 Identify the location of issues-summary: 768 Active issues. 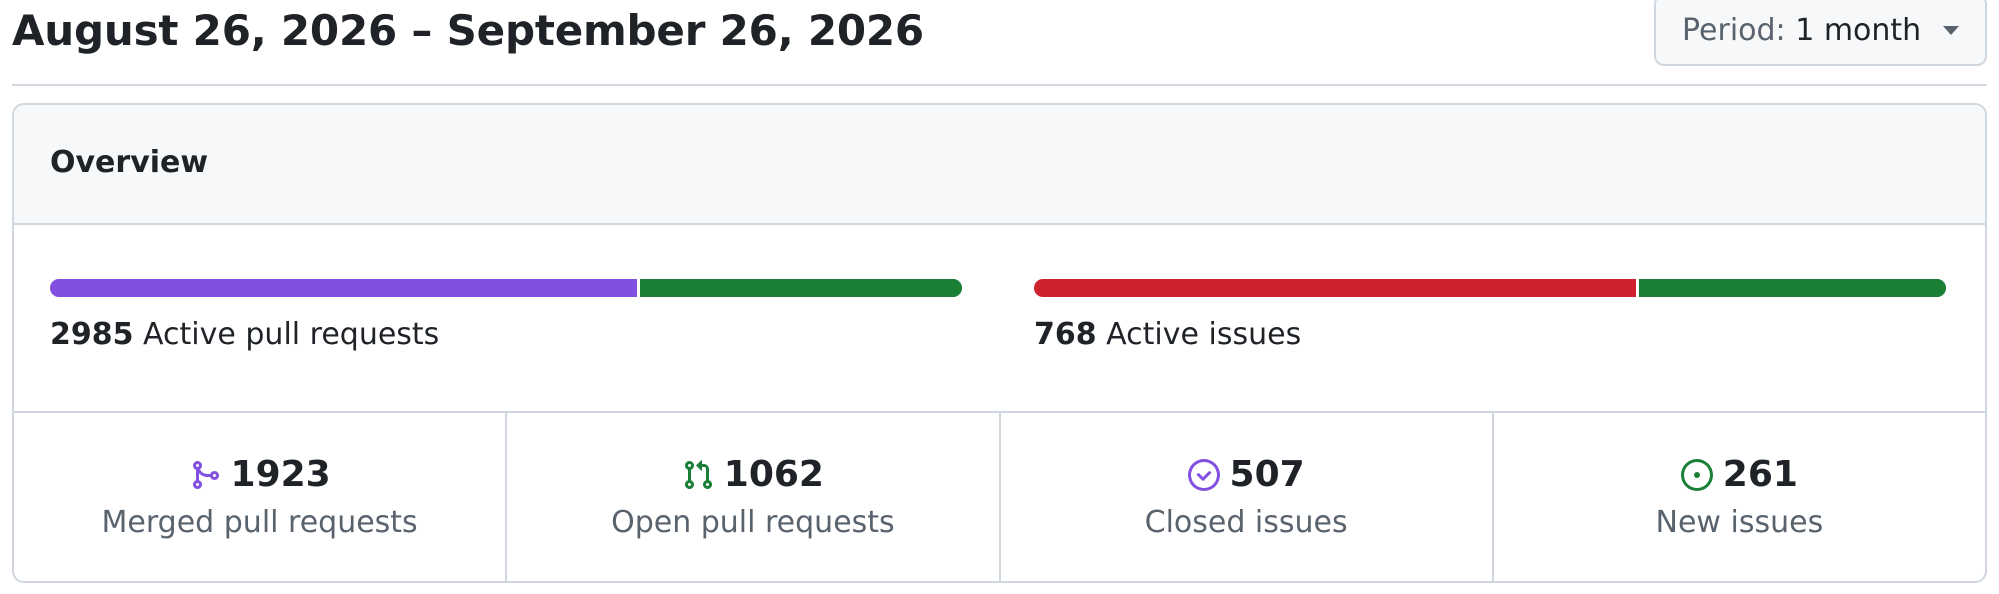
(1490, 317).